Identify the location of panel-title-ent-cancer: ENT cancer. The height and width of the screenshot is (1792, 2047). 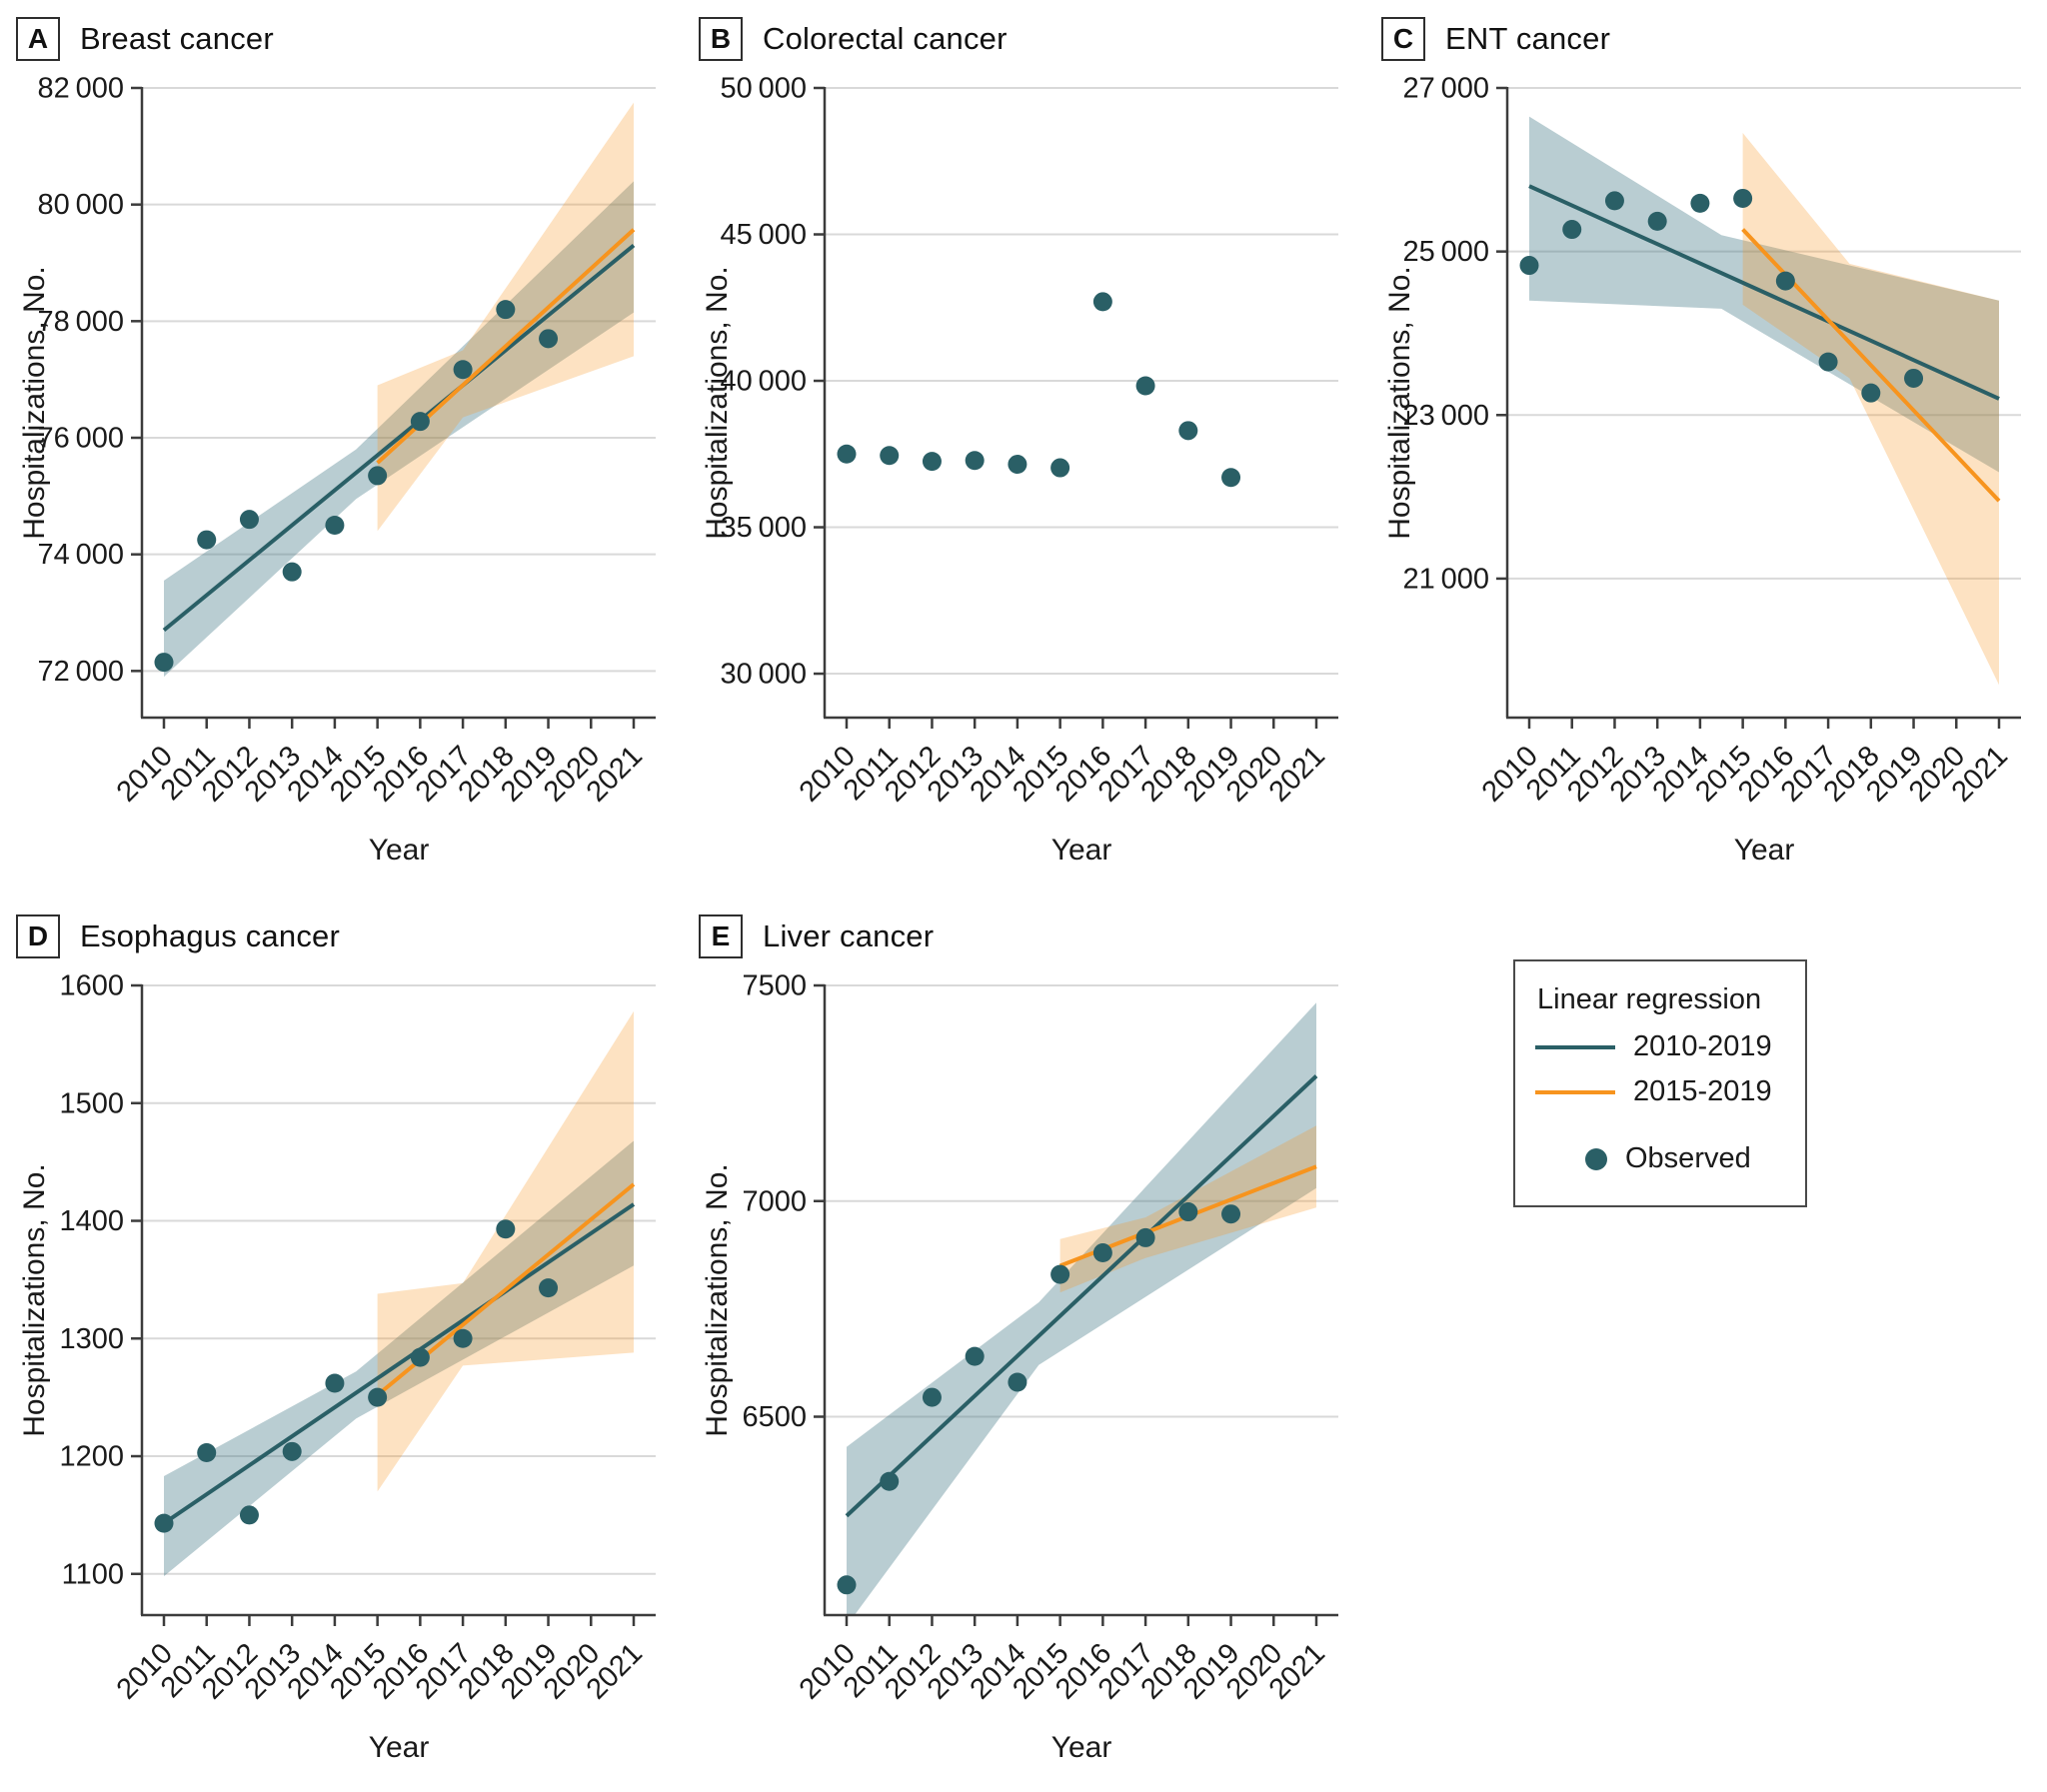
(1528, 39).